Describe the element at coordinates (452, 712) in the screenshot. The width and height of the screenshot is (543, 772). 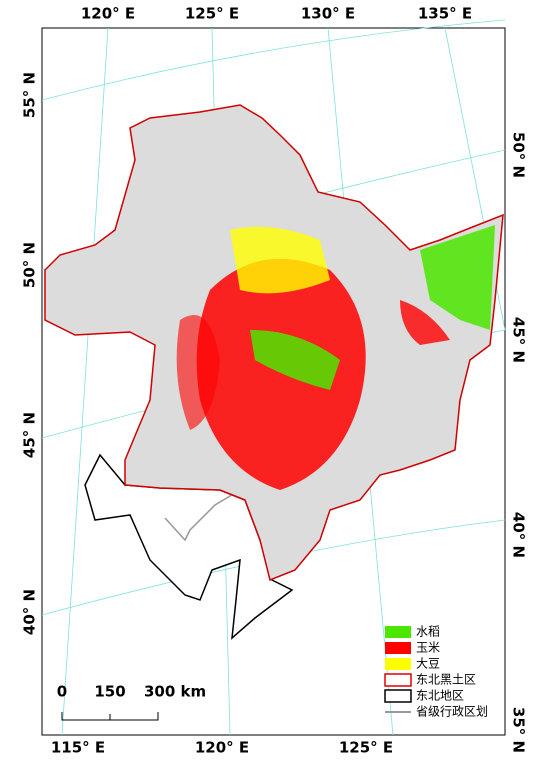
I see `legend-label: 省级行政区划` at that location.